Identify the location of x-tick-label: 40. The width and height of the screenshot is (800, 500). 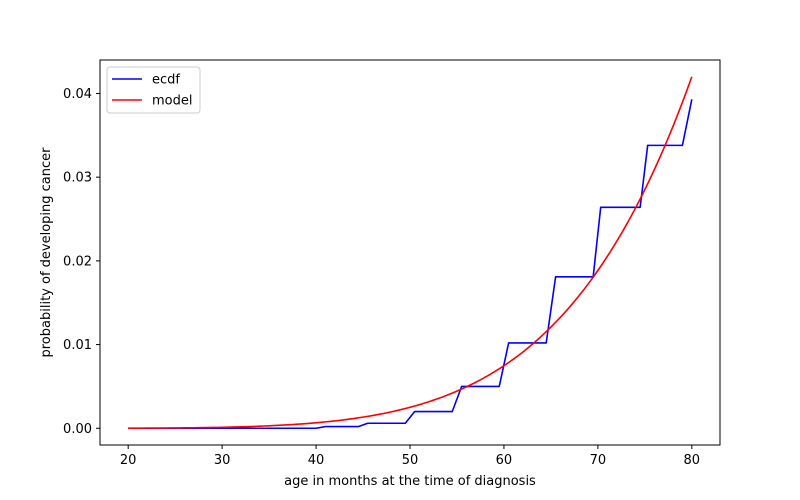
(316, 460).